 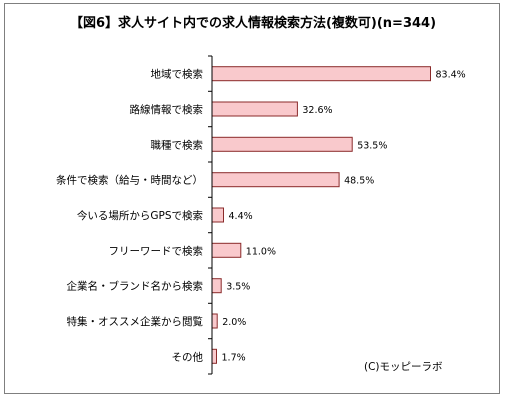 What do you see at coordinates (317, 110) in the screenshot?
I see `value-label: 32.6%` at bounding box center [317, 110].